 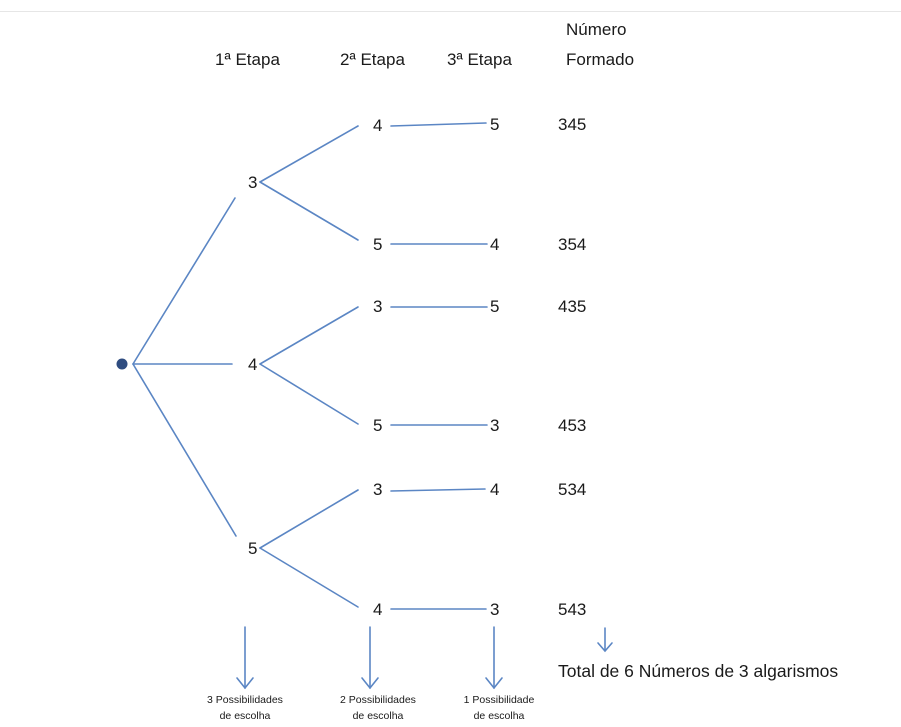 What do you see at coordinates (372, 59) in the screenshot?
I see `header-stage2: 2ª Etapa` at bounding box center [372, 59].